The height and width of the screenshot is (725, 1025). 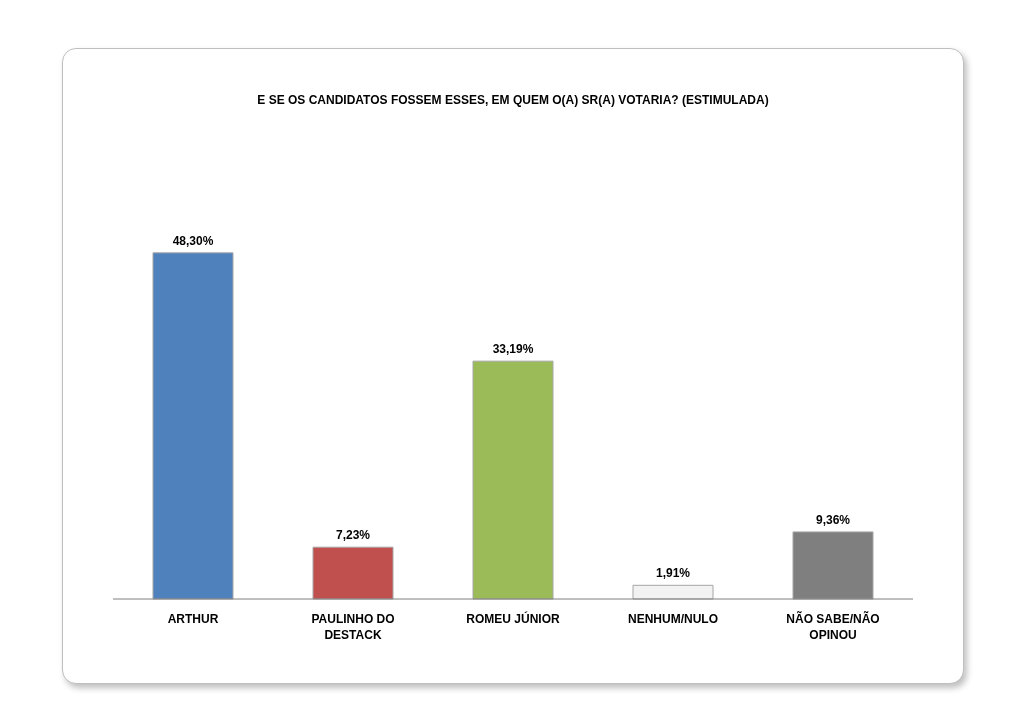 What do you see at coordinates (353, 627) in the screenshot?
I see `x-tick-label: PAULINHO DO DESTACK` at bounding box center [353, 627].